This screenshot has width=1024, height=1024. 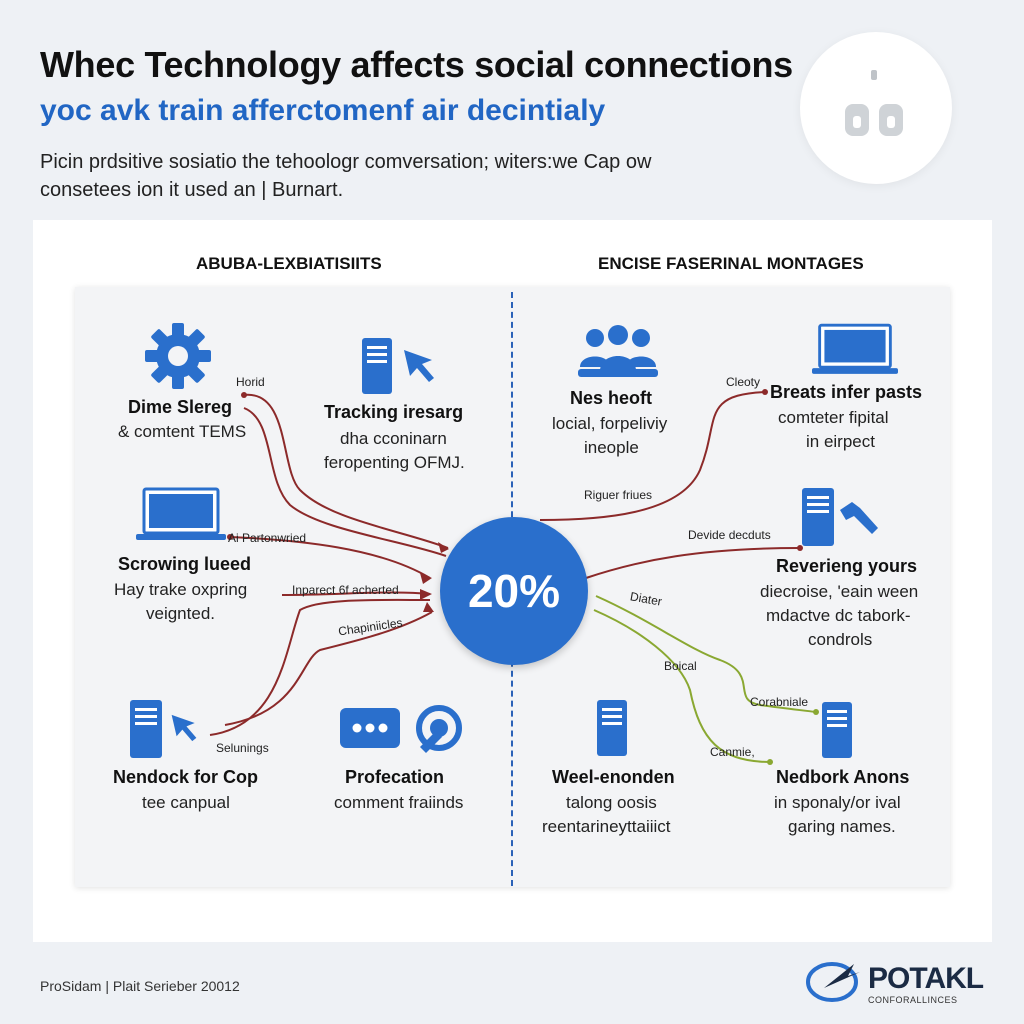 What do you see at coordinates (618, 495) in the screenshot?
I see `edge-label-riguer: Riguer friues` at bounding box center [618, 495].